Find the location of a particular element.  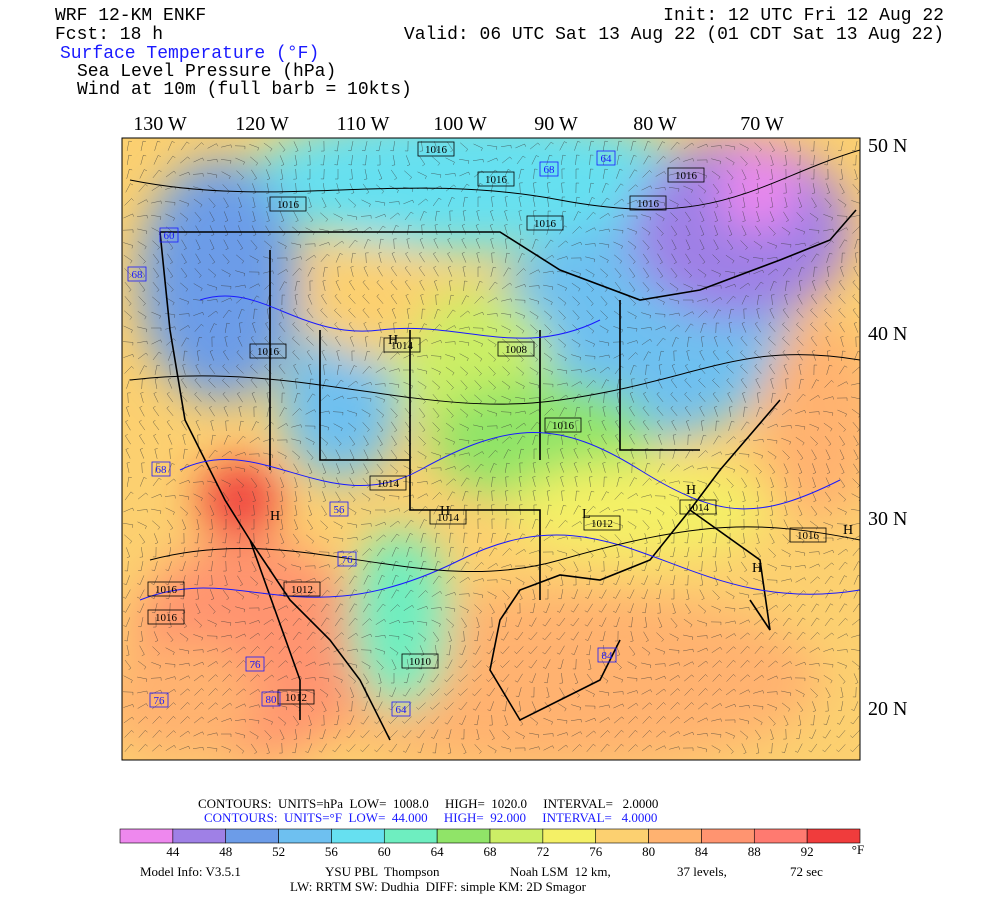

longitude-label: 130 W is located at coordinates (160, 124).